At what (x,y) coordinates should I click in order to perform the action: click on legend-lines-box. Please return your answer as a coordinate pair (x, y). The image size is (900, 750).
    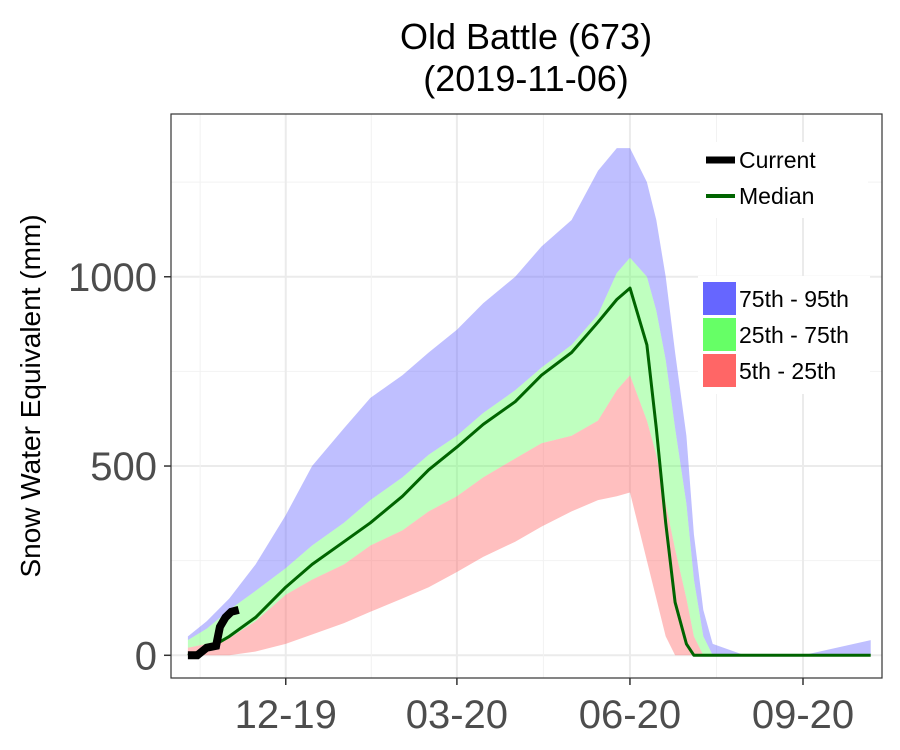
    Looking at the image, I should click on (784, 180).